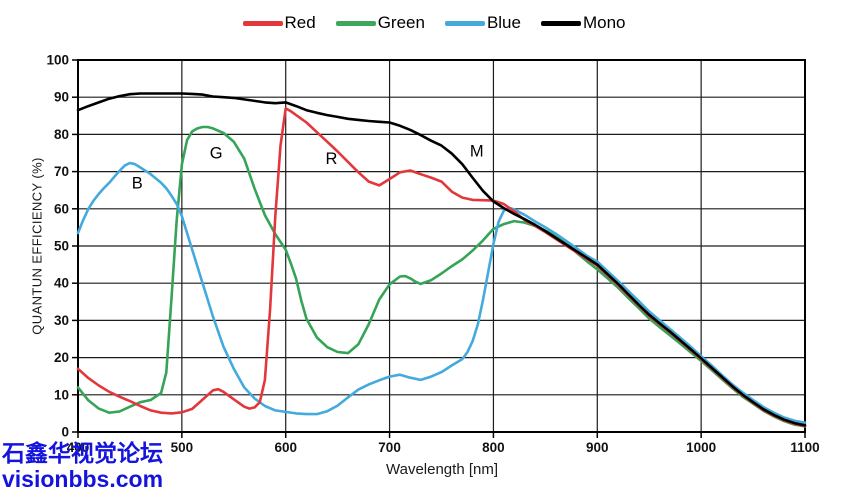  I want to click on x-tick-label: 500, so click(182, 447).